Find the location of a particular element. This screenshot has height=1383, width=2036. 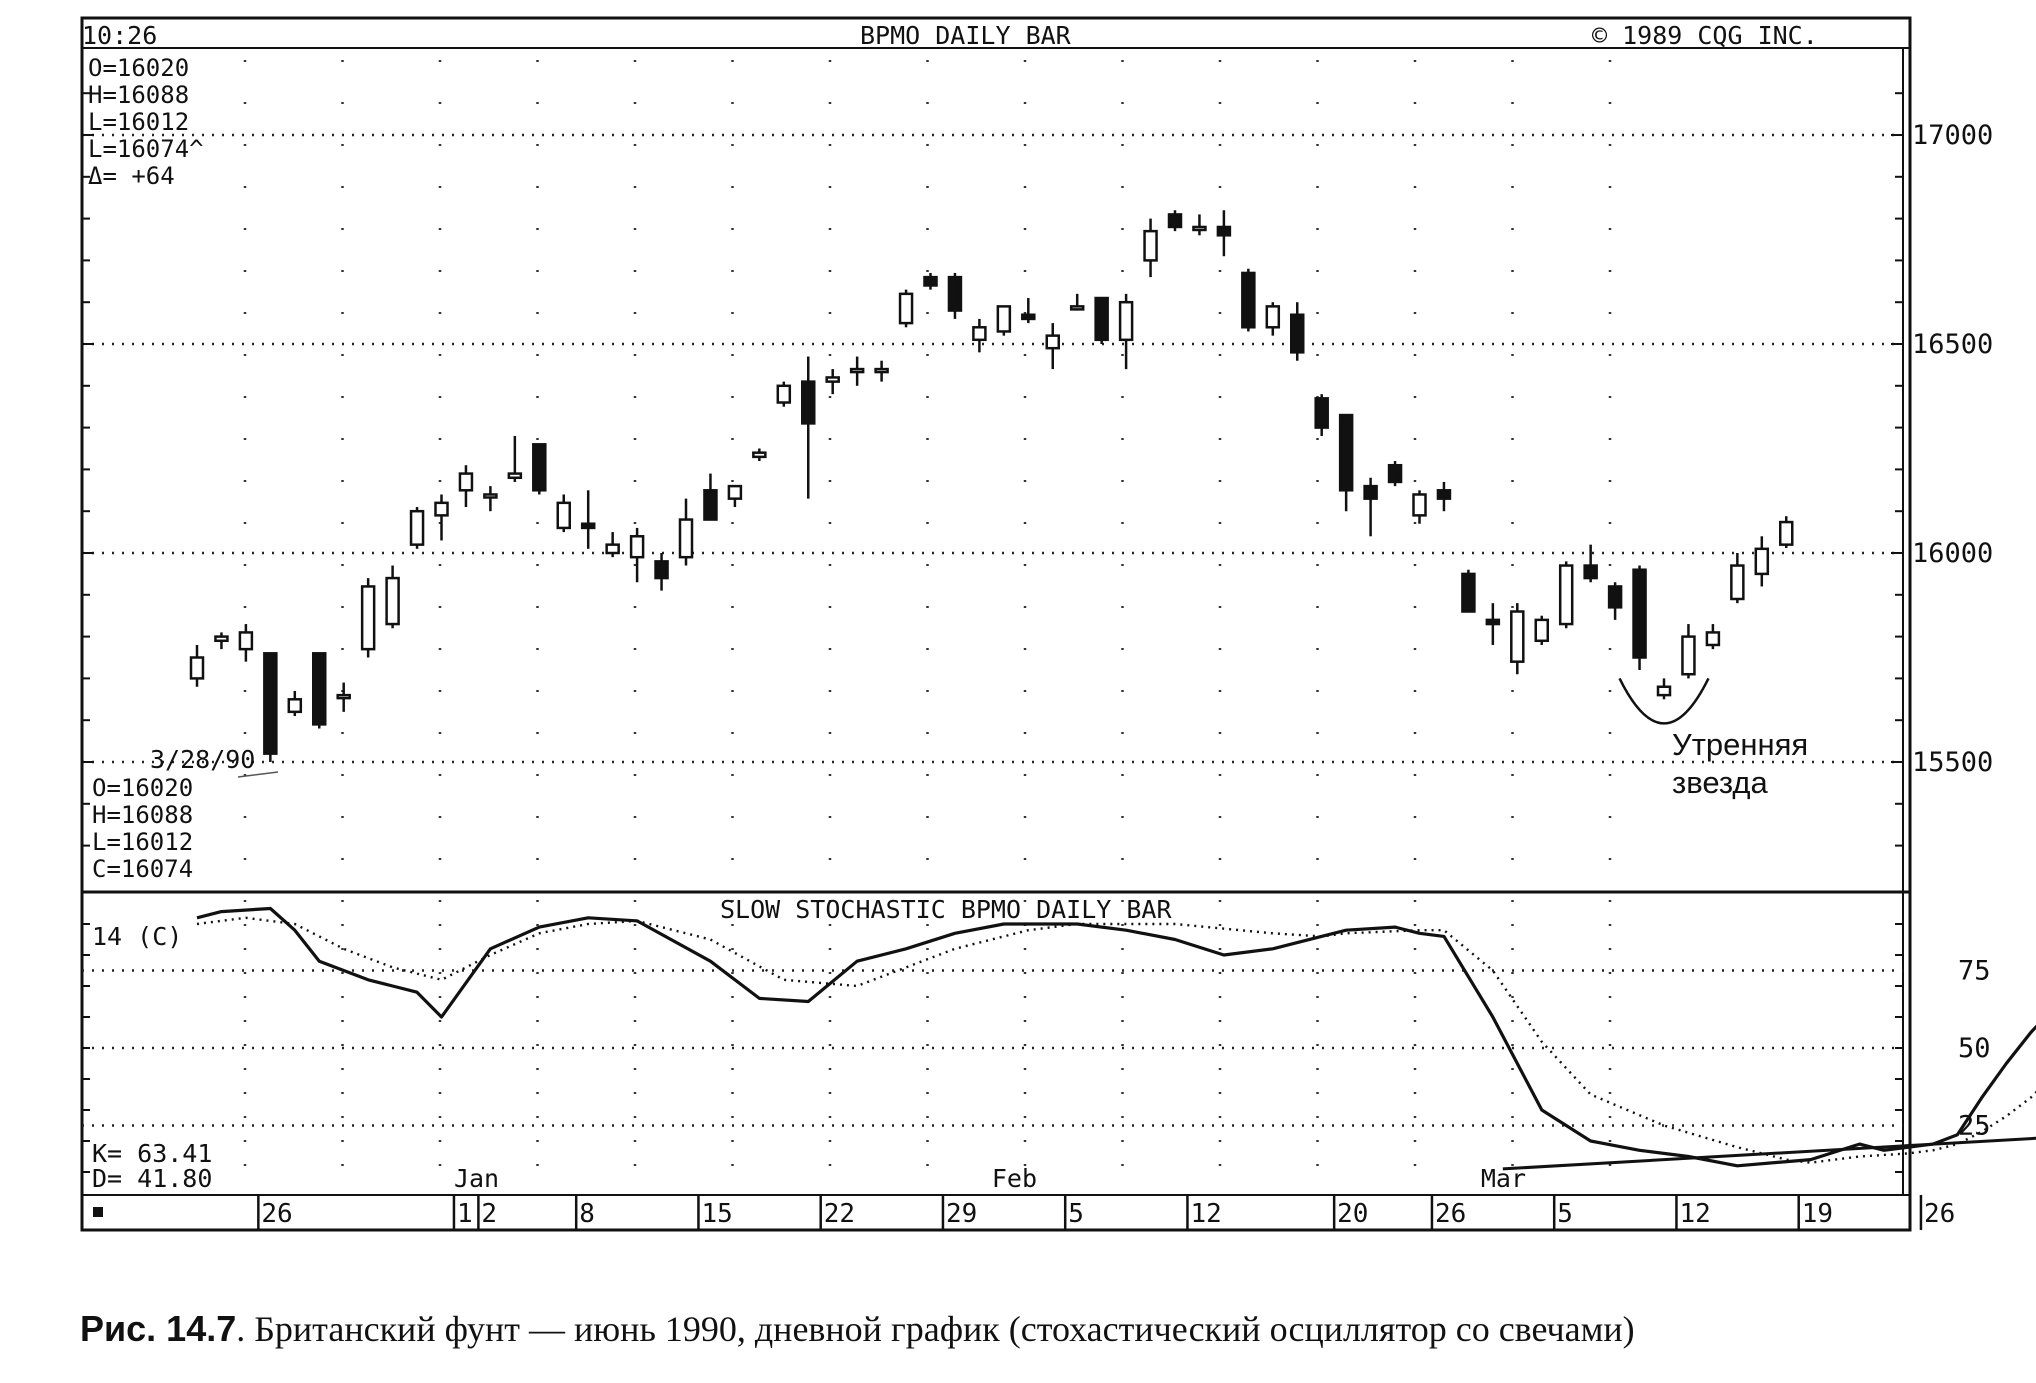

annotation-line2: звезда is located at coordinates (1720, 782).